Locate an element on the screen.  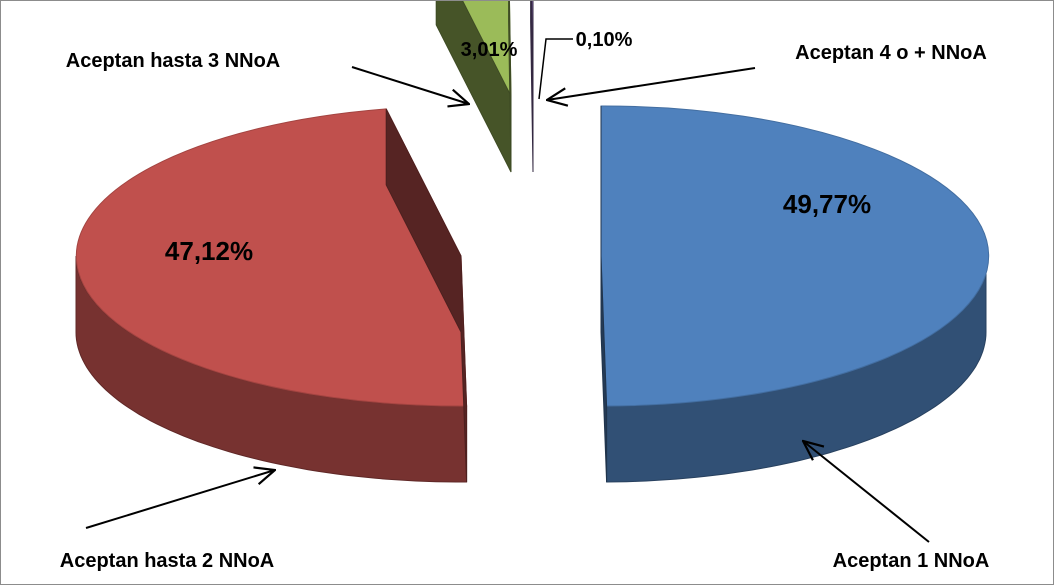
pct-leader-line is located at coordinates (555, 69).